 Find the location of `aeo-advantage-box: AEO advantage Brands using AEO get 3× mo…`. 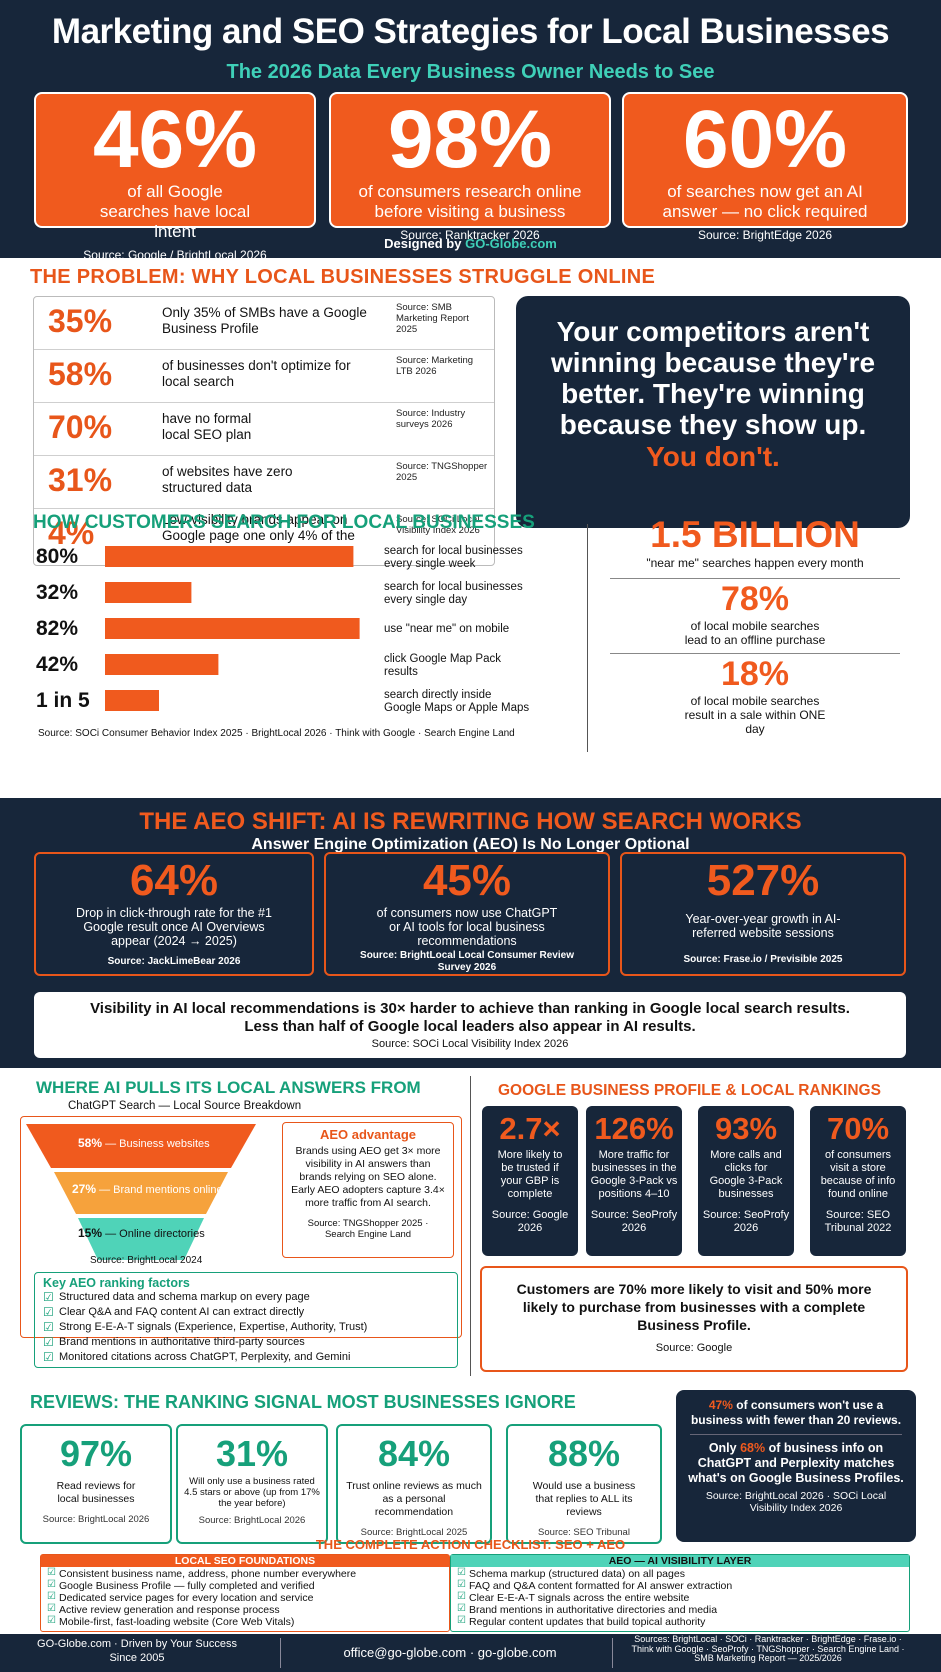

aeo-advantage-box: AEO advantage Brands using AEO get 3× mo… is located at coordinates (368, 1190).